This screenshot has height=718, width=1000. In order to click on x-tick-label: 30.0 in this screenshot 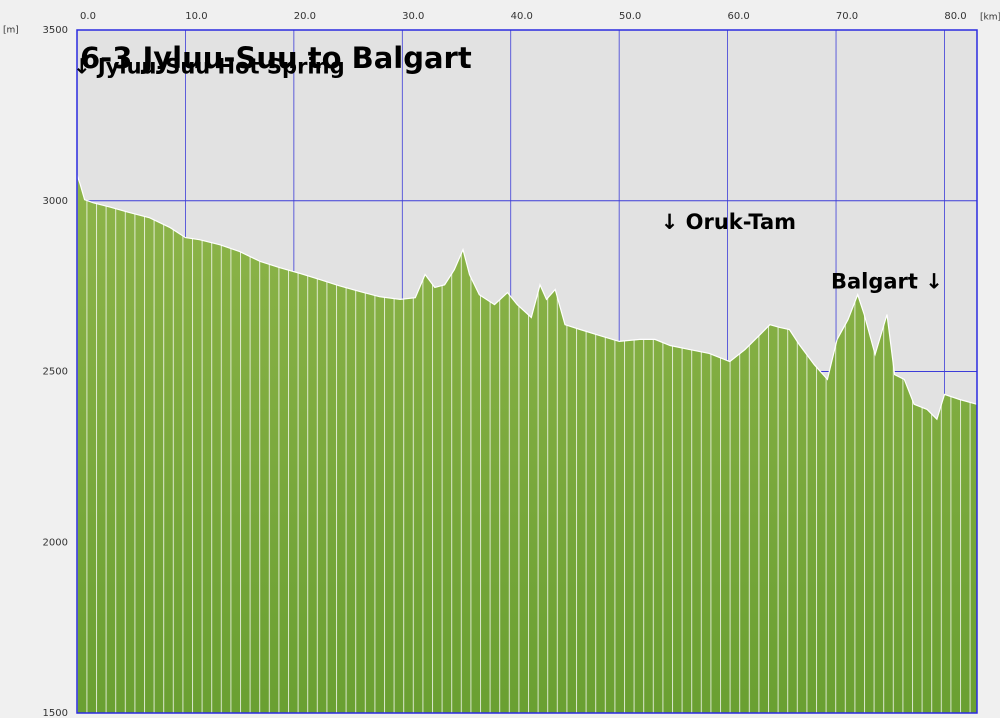, I will do `click(413, 16)`.